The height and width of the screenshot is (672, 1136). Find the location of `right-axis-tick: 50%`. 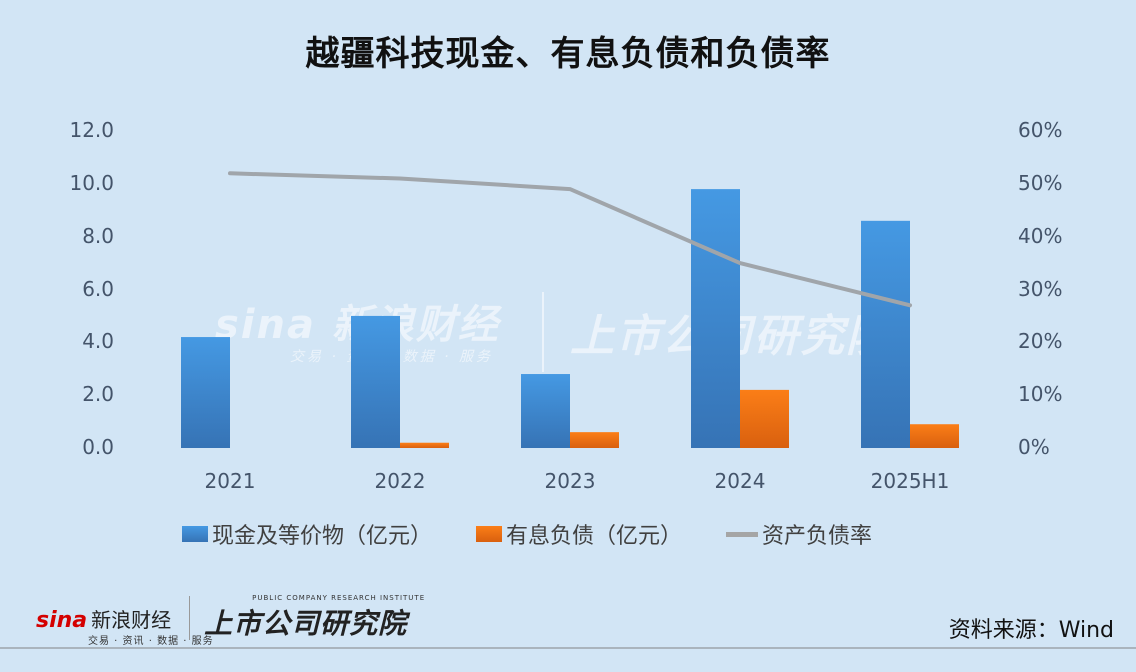

right-axis-tick: 50% is located at coordinates (1040, 183).